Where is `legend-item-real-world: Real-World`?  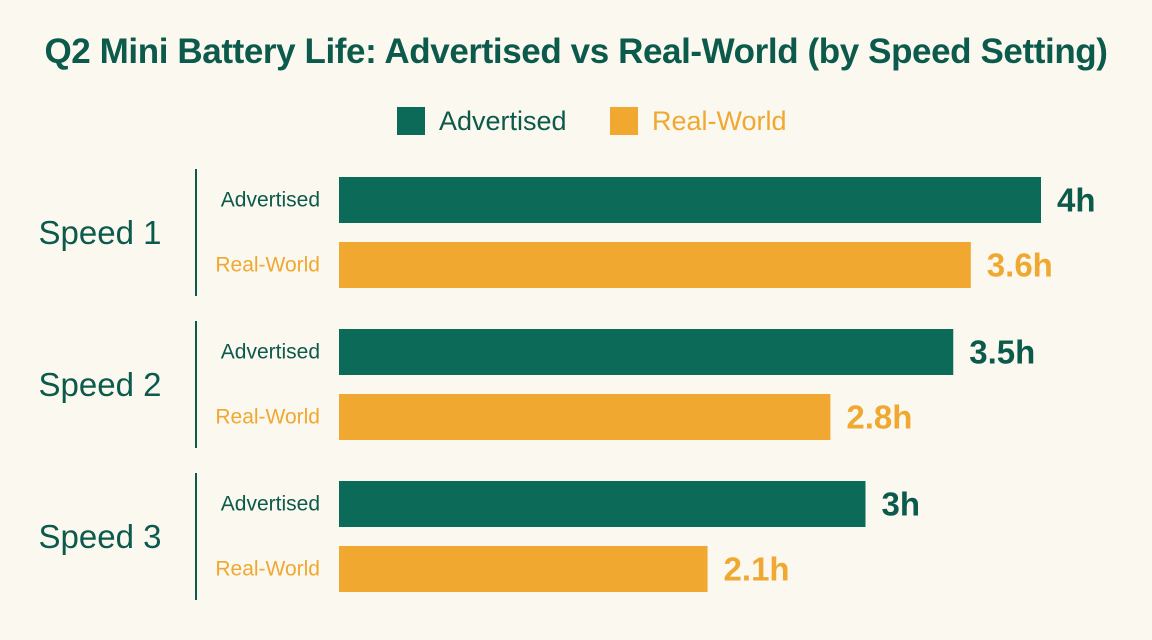
legend-item-real-world: Real-World is located at coordinates (698, 121).